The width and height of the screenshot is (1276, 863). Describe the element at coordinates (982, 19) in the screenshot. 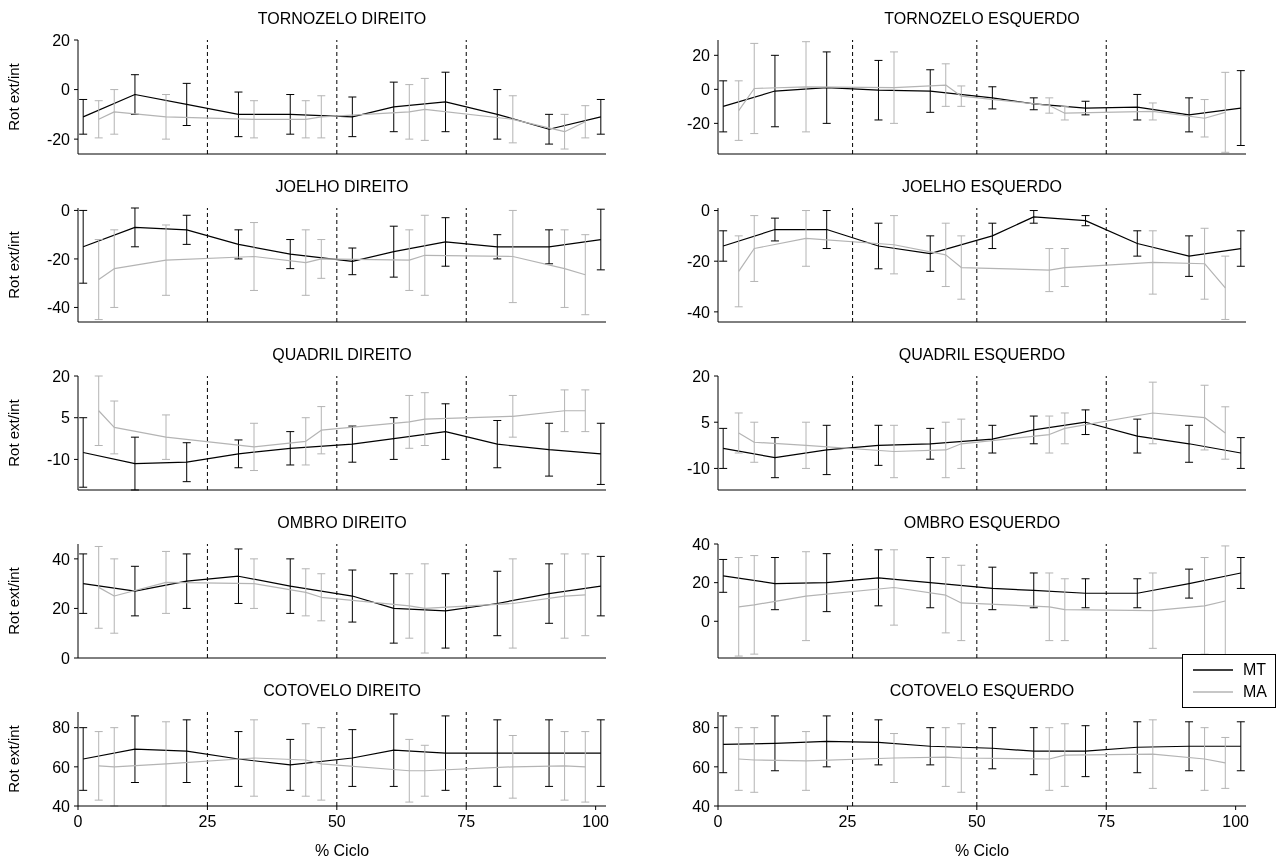

I see `chart-title: TORNOZELO ESQUERDO` at that location.